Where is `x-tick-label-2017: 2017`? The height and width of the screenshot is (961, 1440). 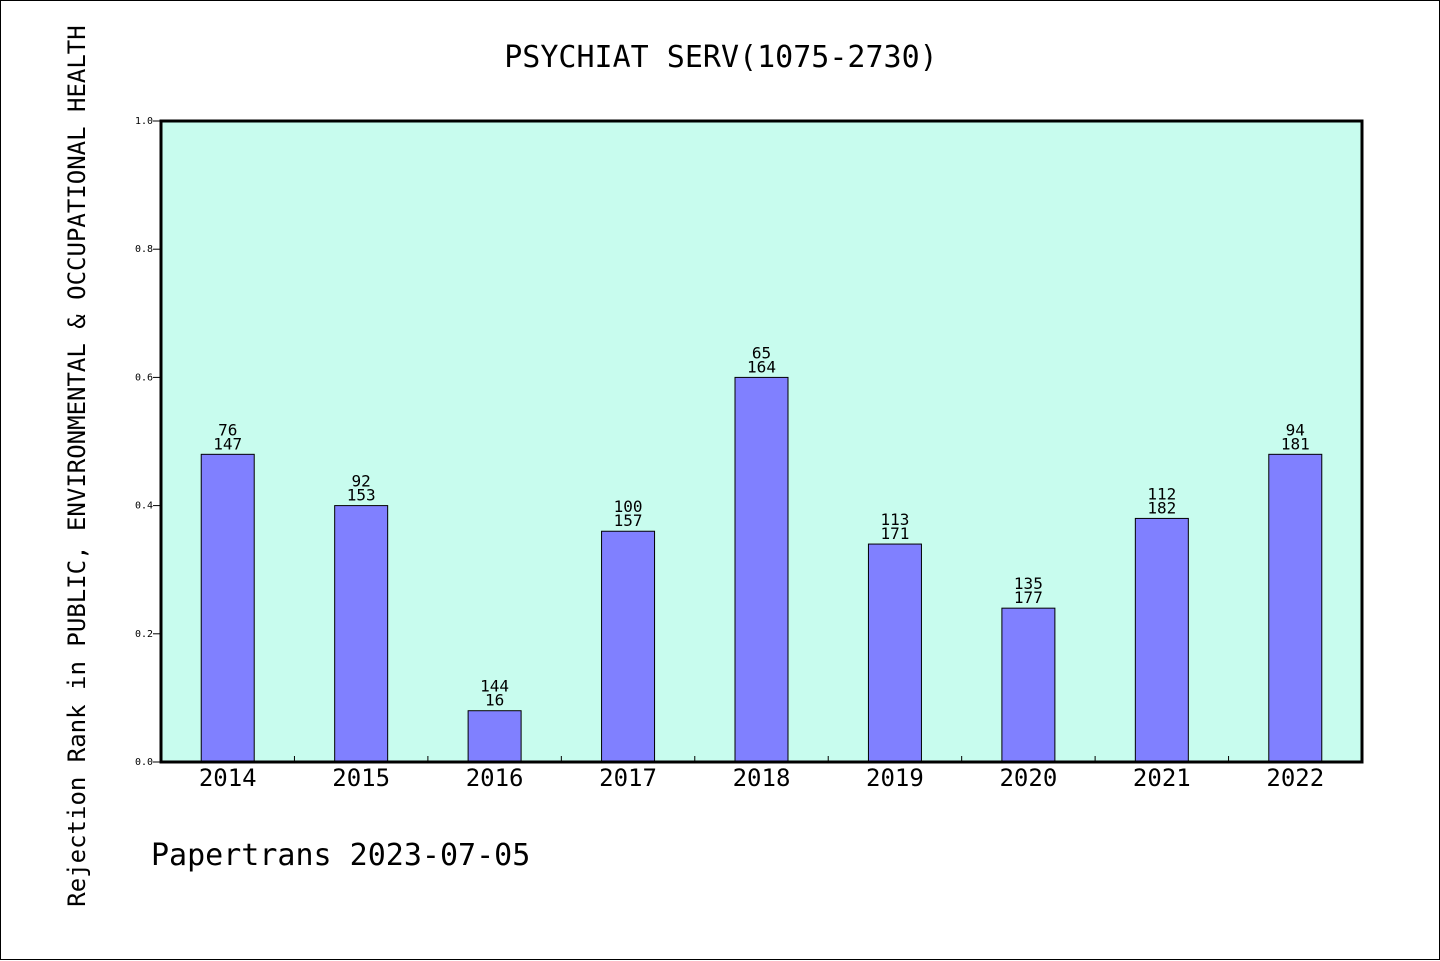 x-tick-label-2017: 2017 is located at coordinates (628, 778).